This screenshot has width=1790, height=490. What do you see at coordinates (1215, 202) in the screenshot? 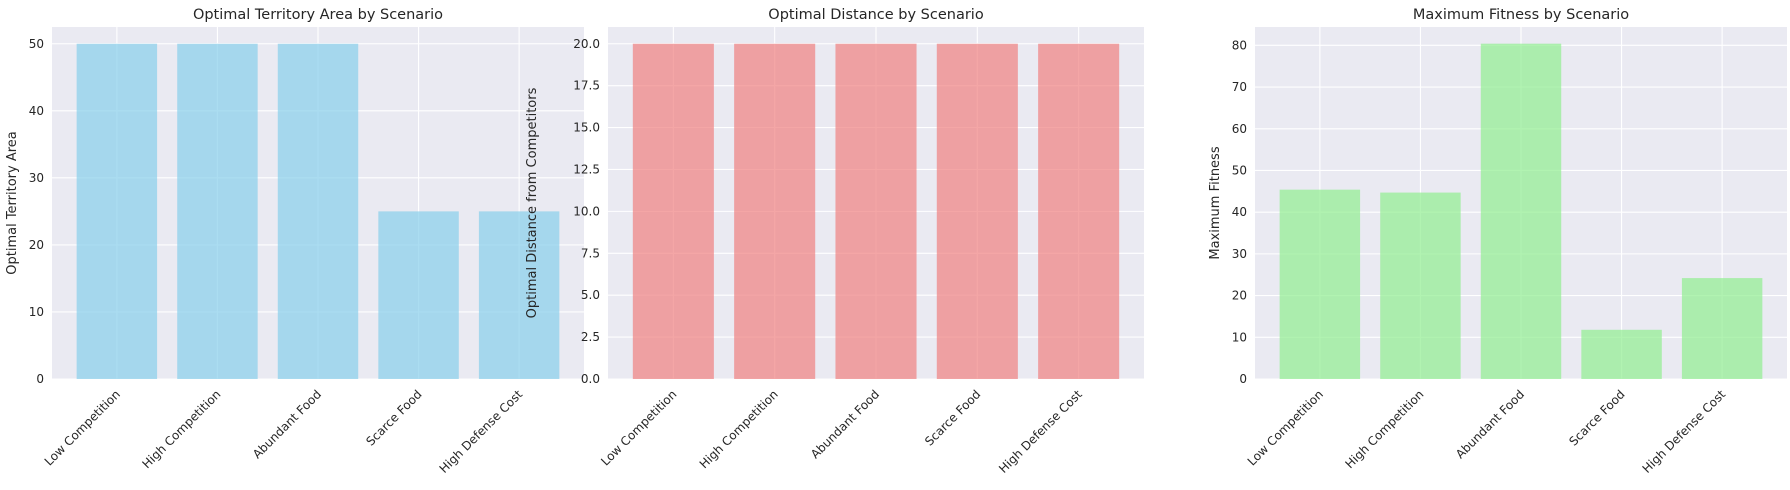
I see `y-axis-label: Maximum Fitness` at bounding box center [1215, 202].